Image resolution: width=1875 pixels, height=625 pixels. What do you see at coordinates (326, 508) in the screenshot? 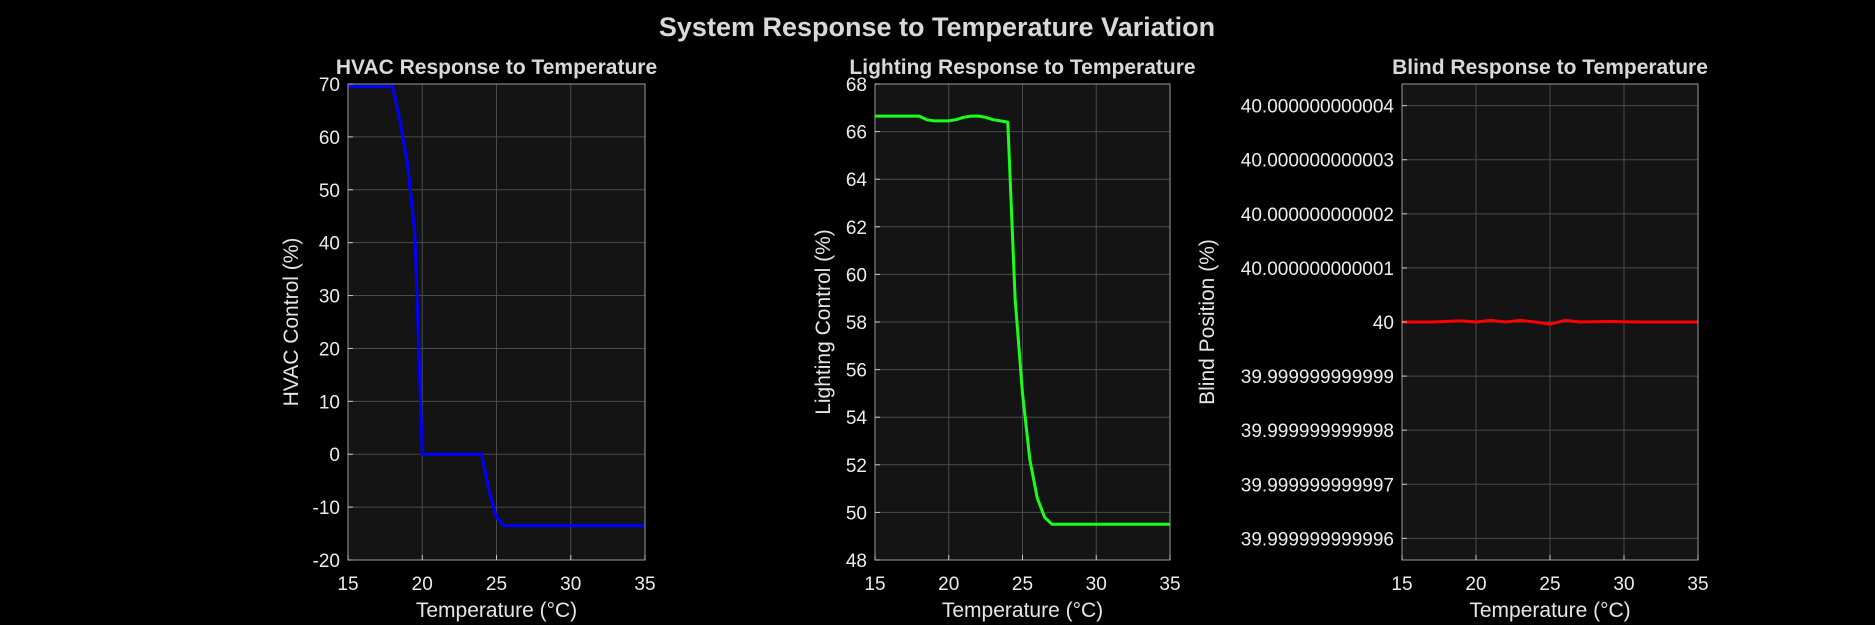
I see `y-tick-label: -10` at bounding box center [326, 508].